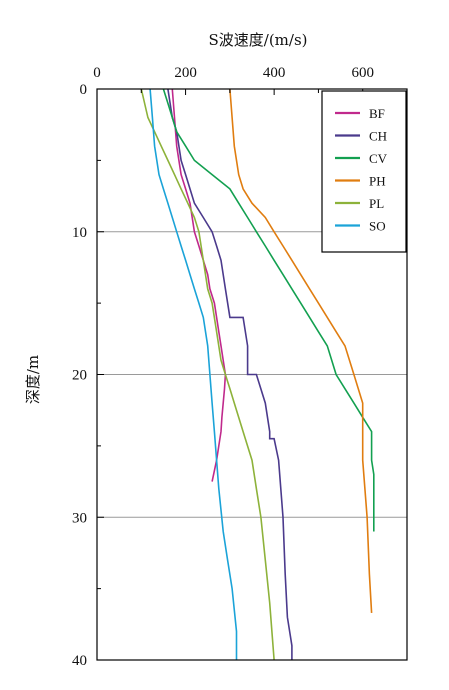  Describe the element at coordinates (88, 375) in the screenshot. I see `y-ticks: 0 10 20 30 40` at that location.